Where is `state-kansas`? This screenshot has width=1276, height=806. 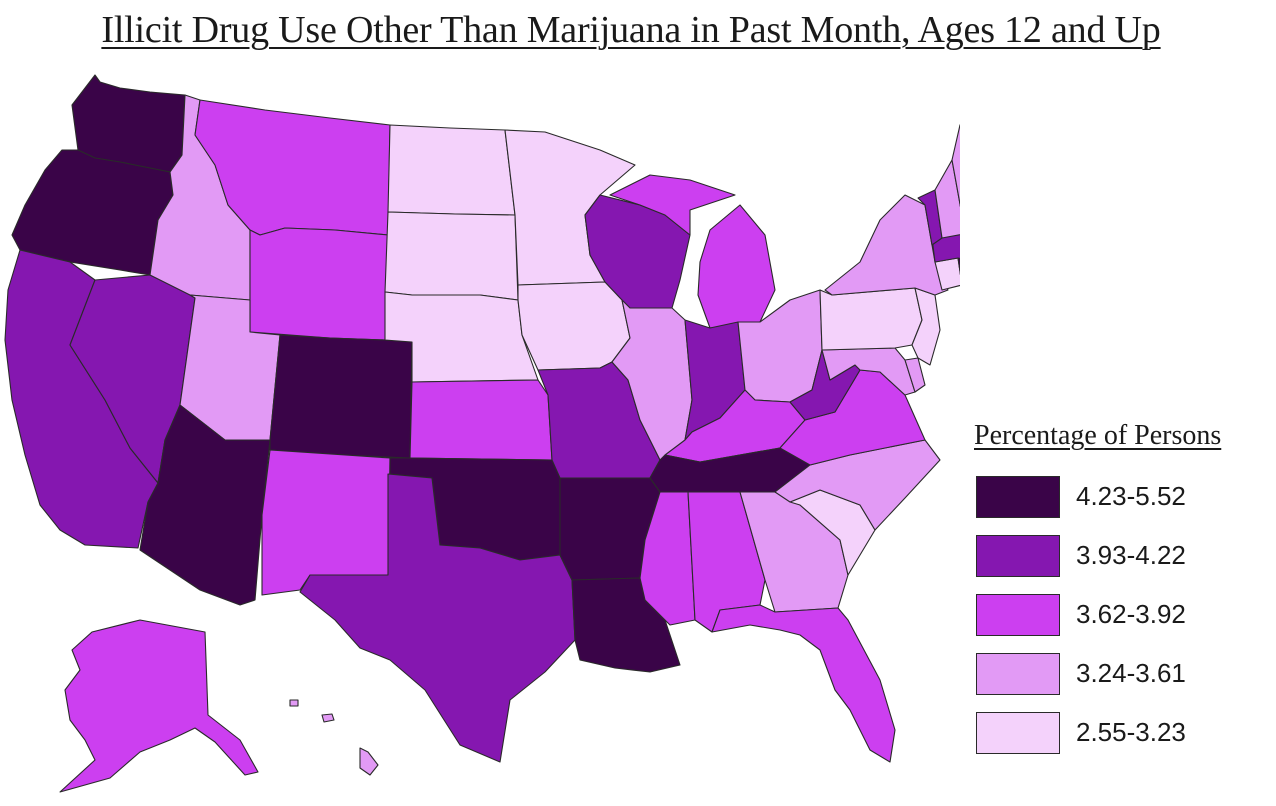 state-kansas is located at coordinates (481, 420).